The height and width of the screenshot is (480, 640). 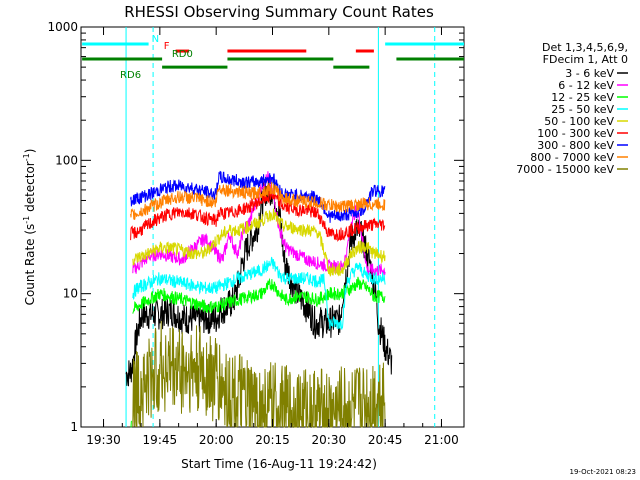 I want to click on flag-label-1: F, so click(x=167, y=46).